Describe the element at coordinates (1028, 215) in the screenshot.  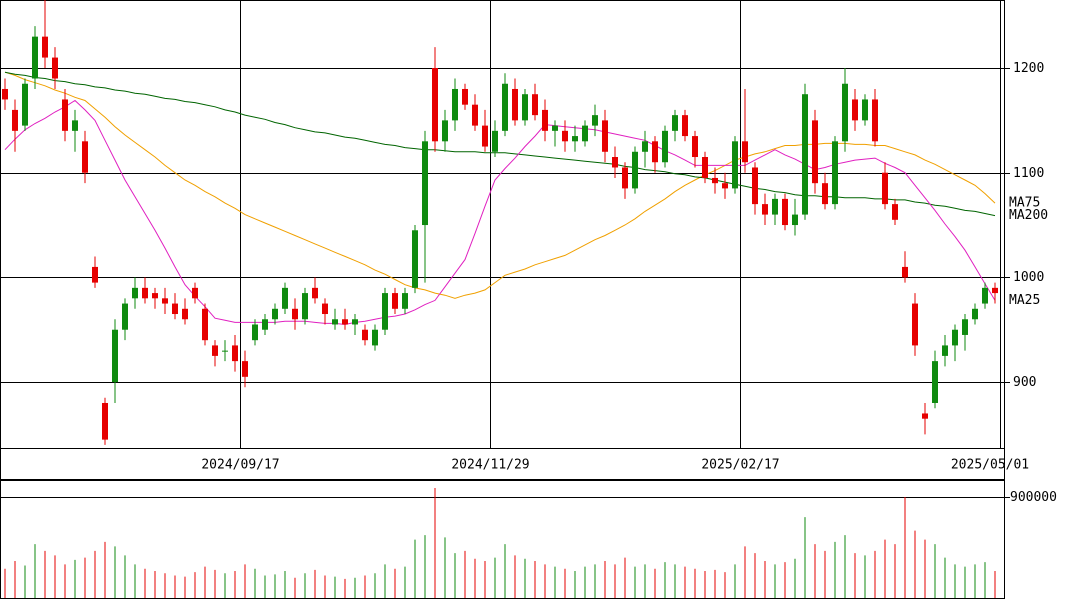
I see `moving-average-label: MA200` at that location.